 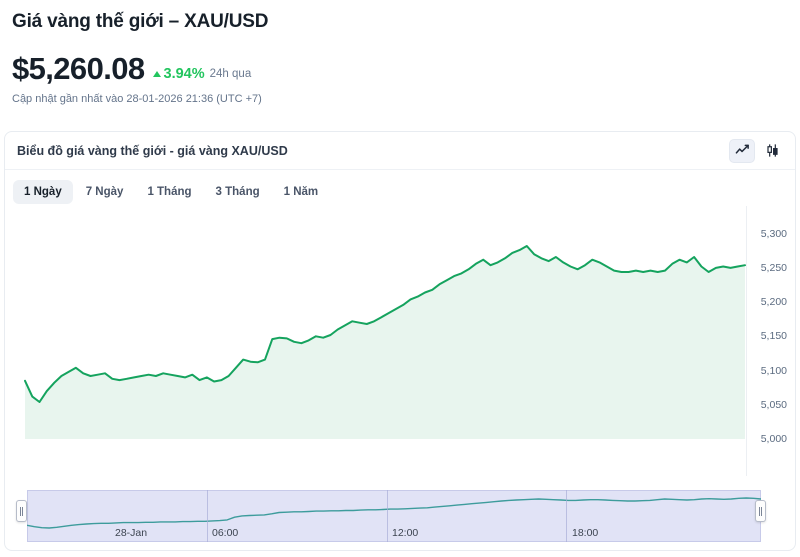 I want to click on candlestick-chart-icon, so click(x=772, y=150).